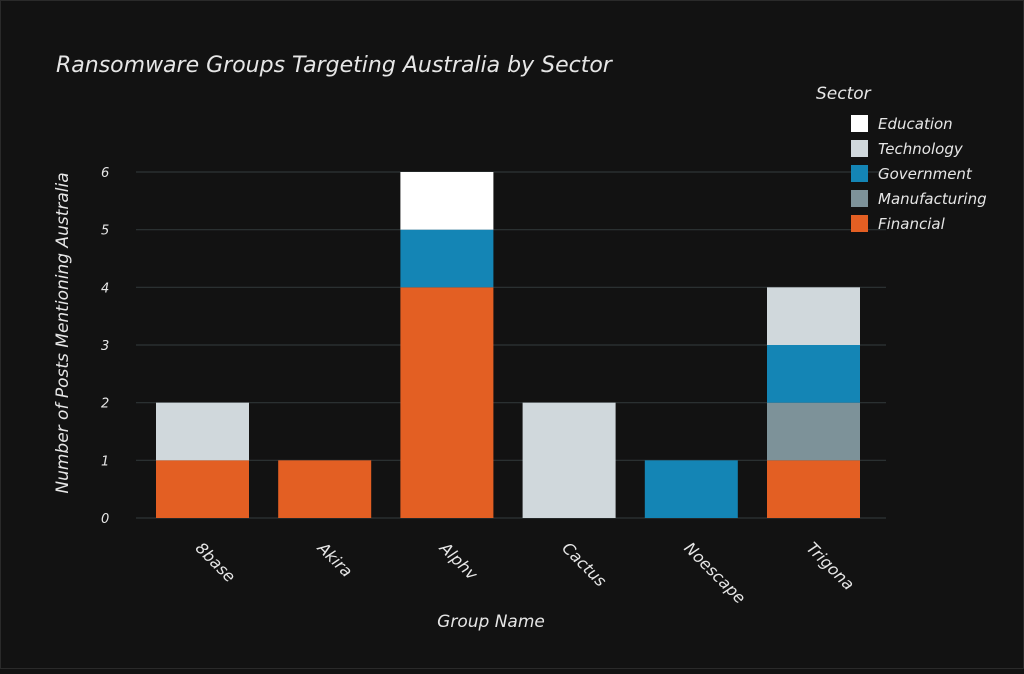 The width and height of the screenshot is (1024, 674). I want to click on legend-swatch-financial, so click(859, 223).